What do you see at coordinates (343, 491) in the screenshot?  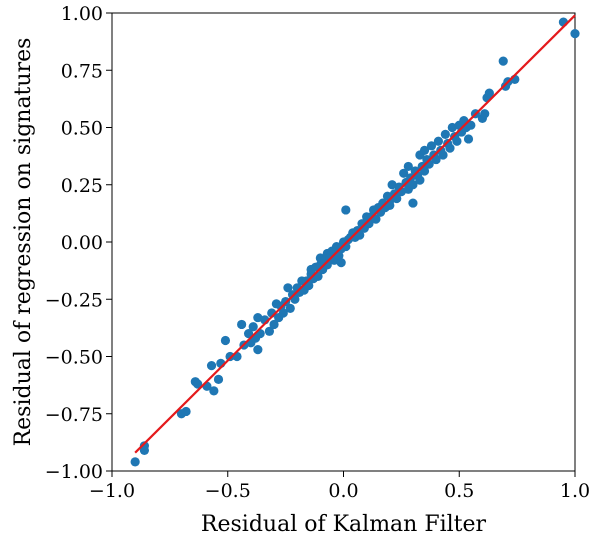 I see `x-tick-label: 0.0` at bounding box center [343, 491].